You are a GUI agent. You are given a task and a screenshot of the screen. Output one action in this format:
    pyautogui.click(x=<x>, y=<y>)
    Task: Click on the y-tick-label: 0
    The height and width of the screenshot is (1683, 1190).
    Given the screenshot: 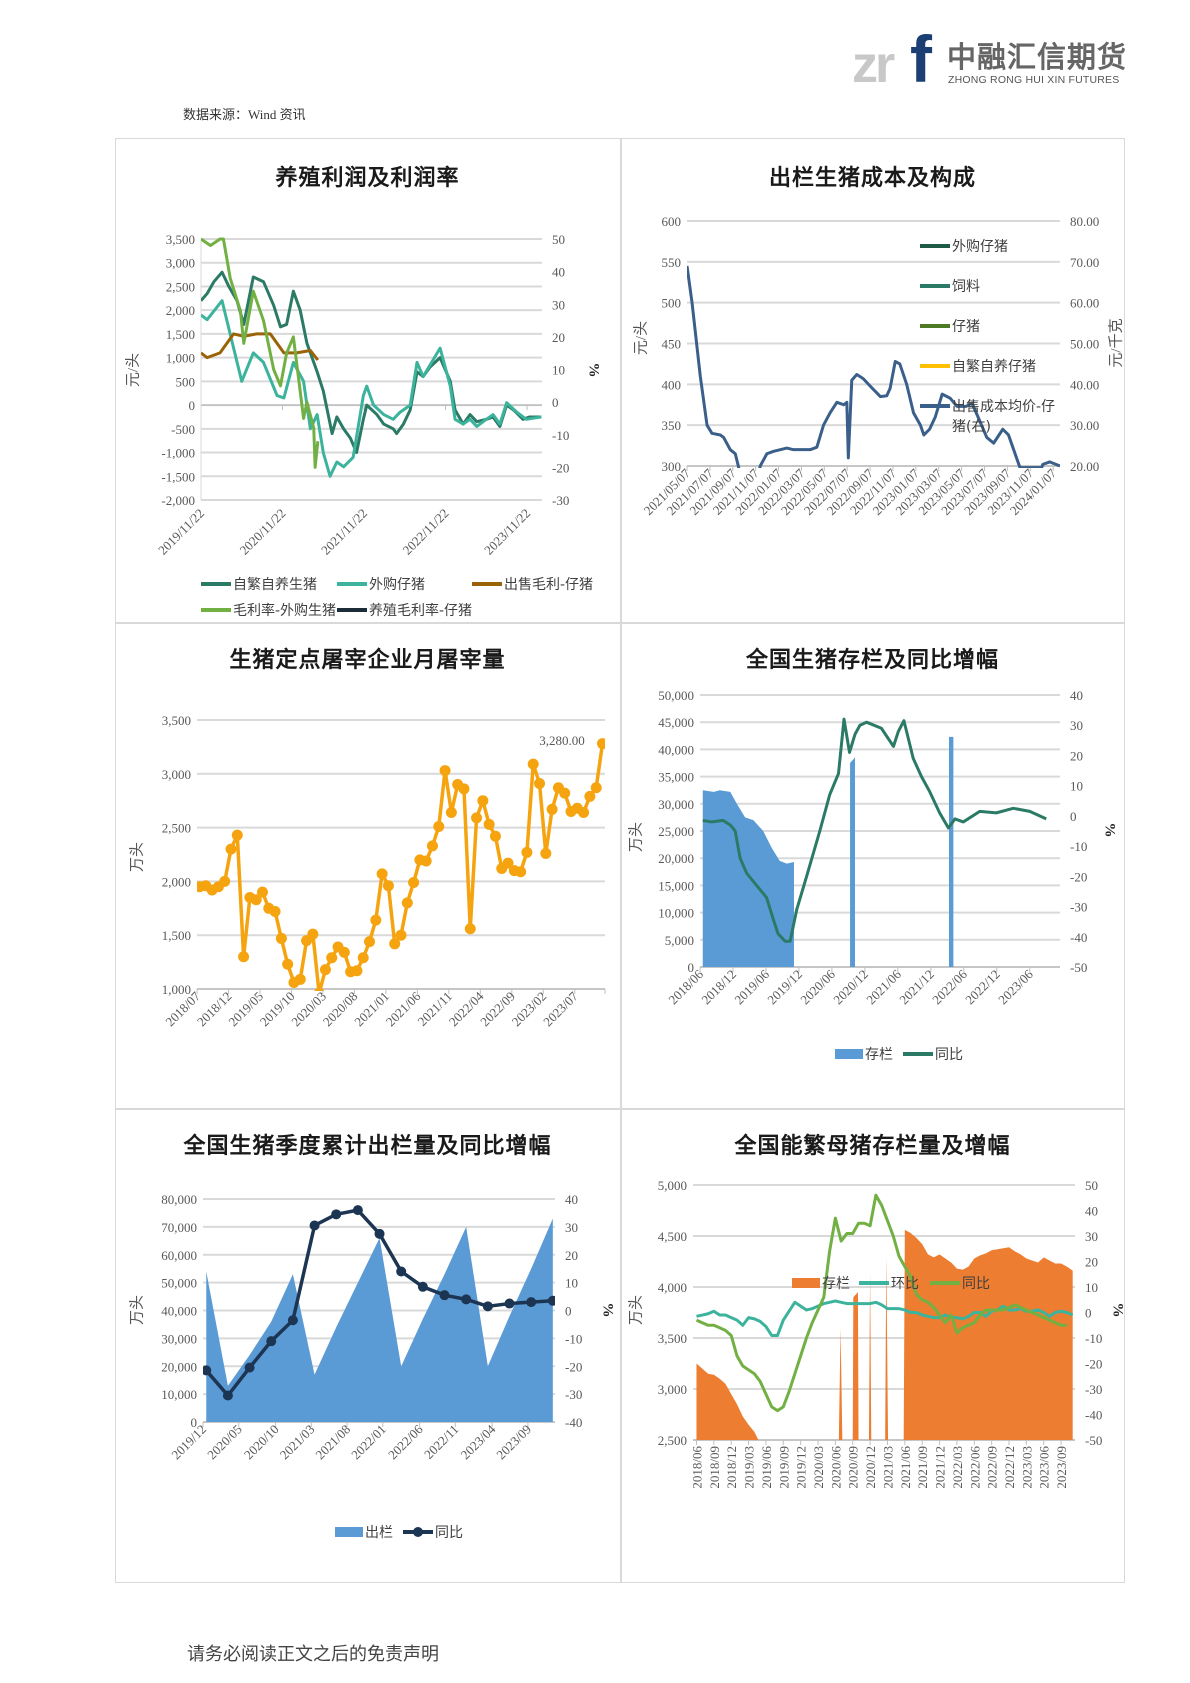 What is the action you would take?
    pyautogui.click(x=192, y=405)
    